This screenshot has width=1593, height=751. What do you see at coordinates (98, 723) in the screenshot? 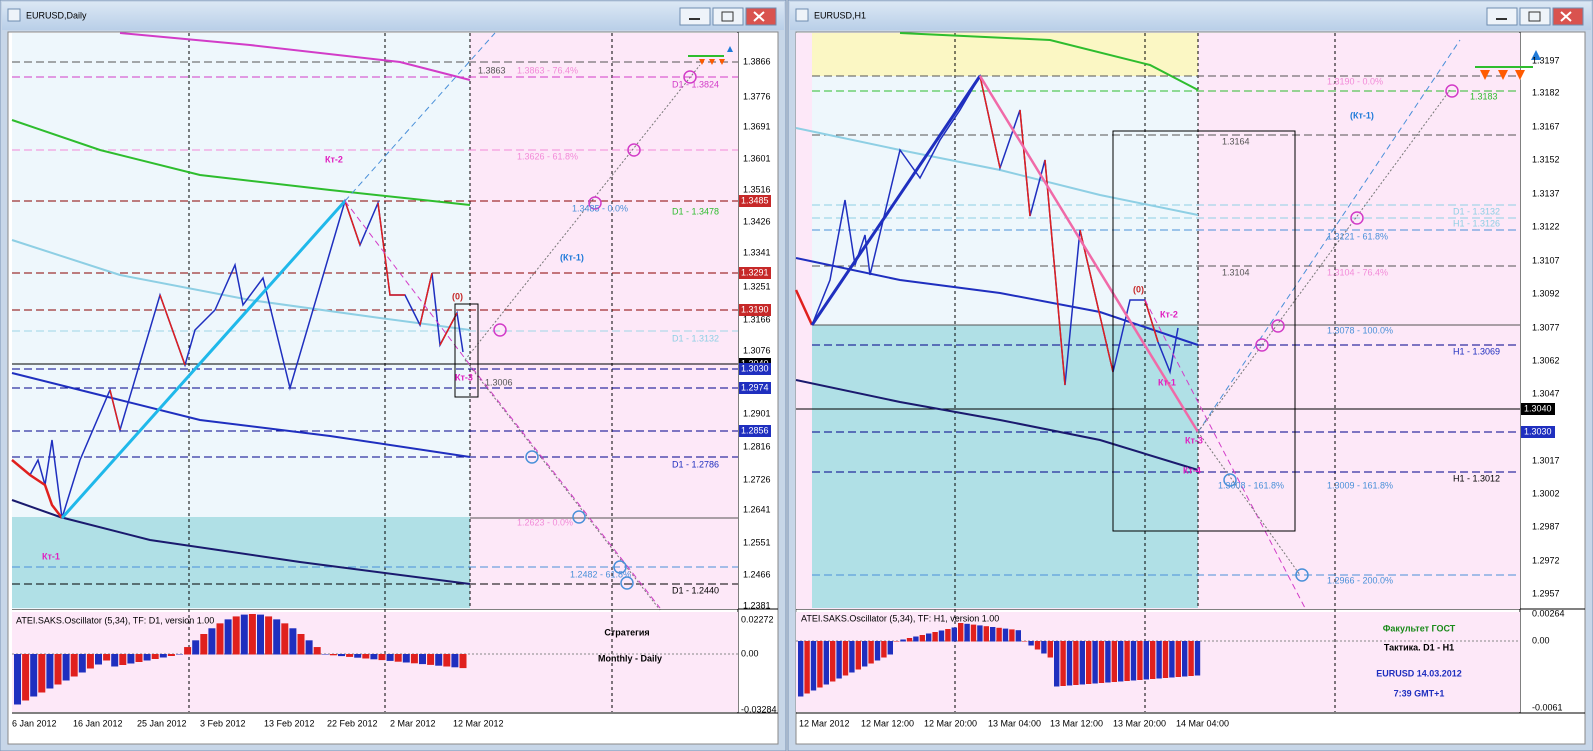
I see `date-label: 16 Jan 2012` at bounding box center [98, 723].